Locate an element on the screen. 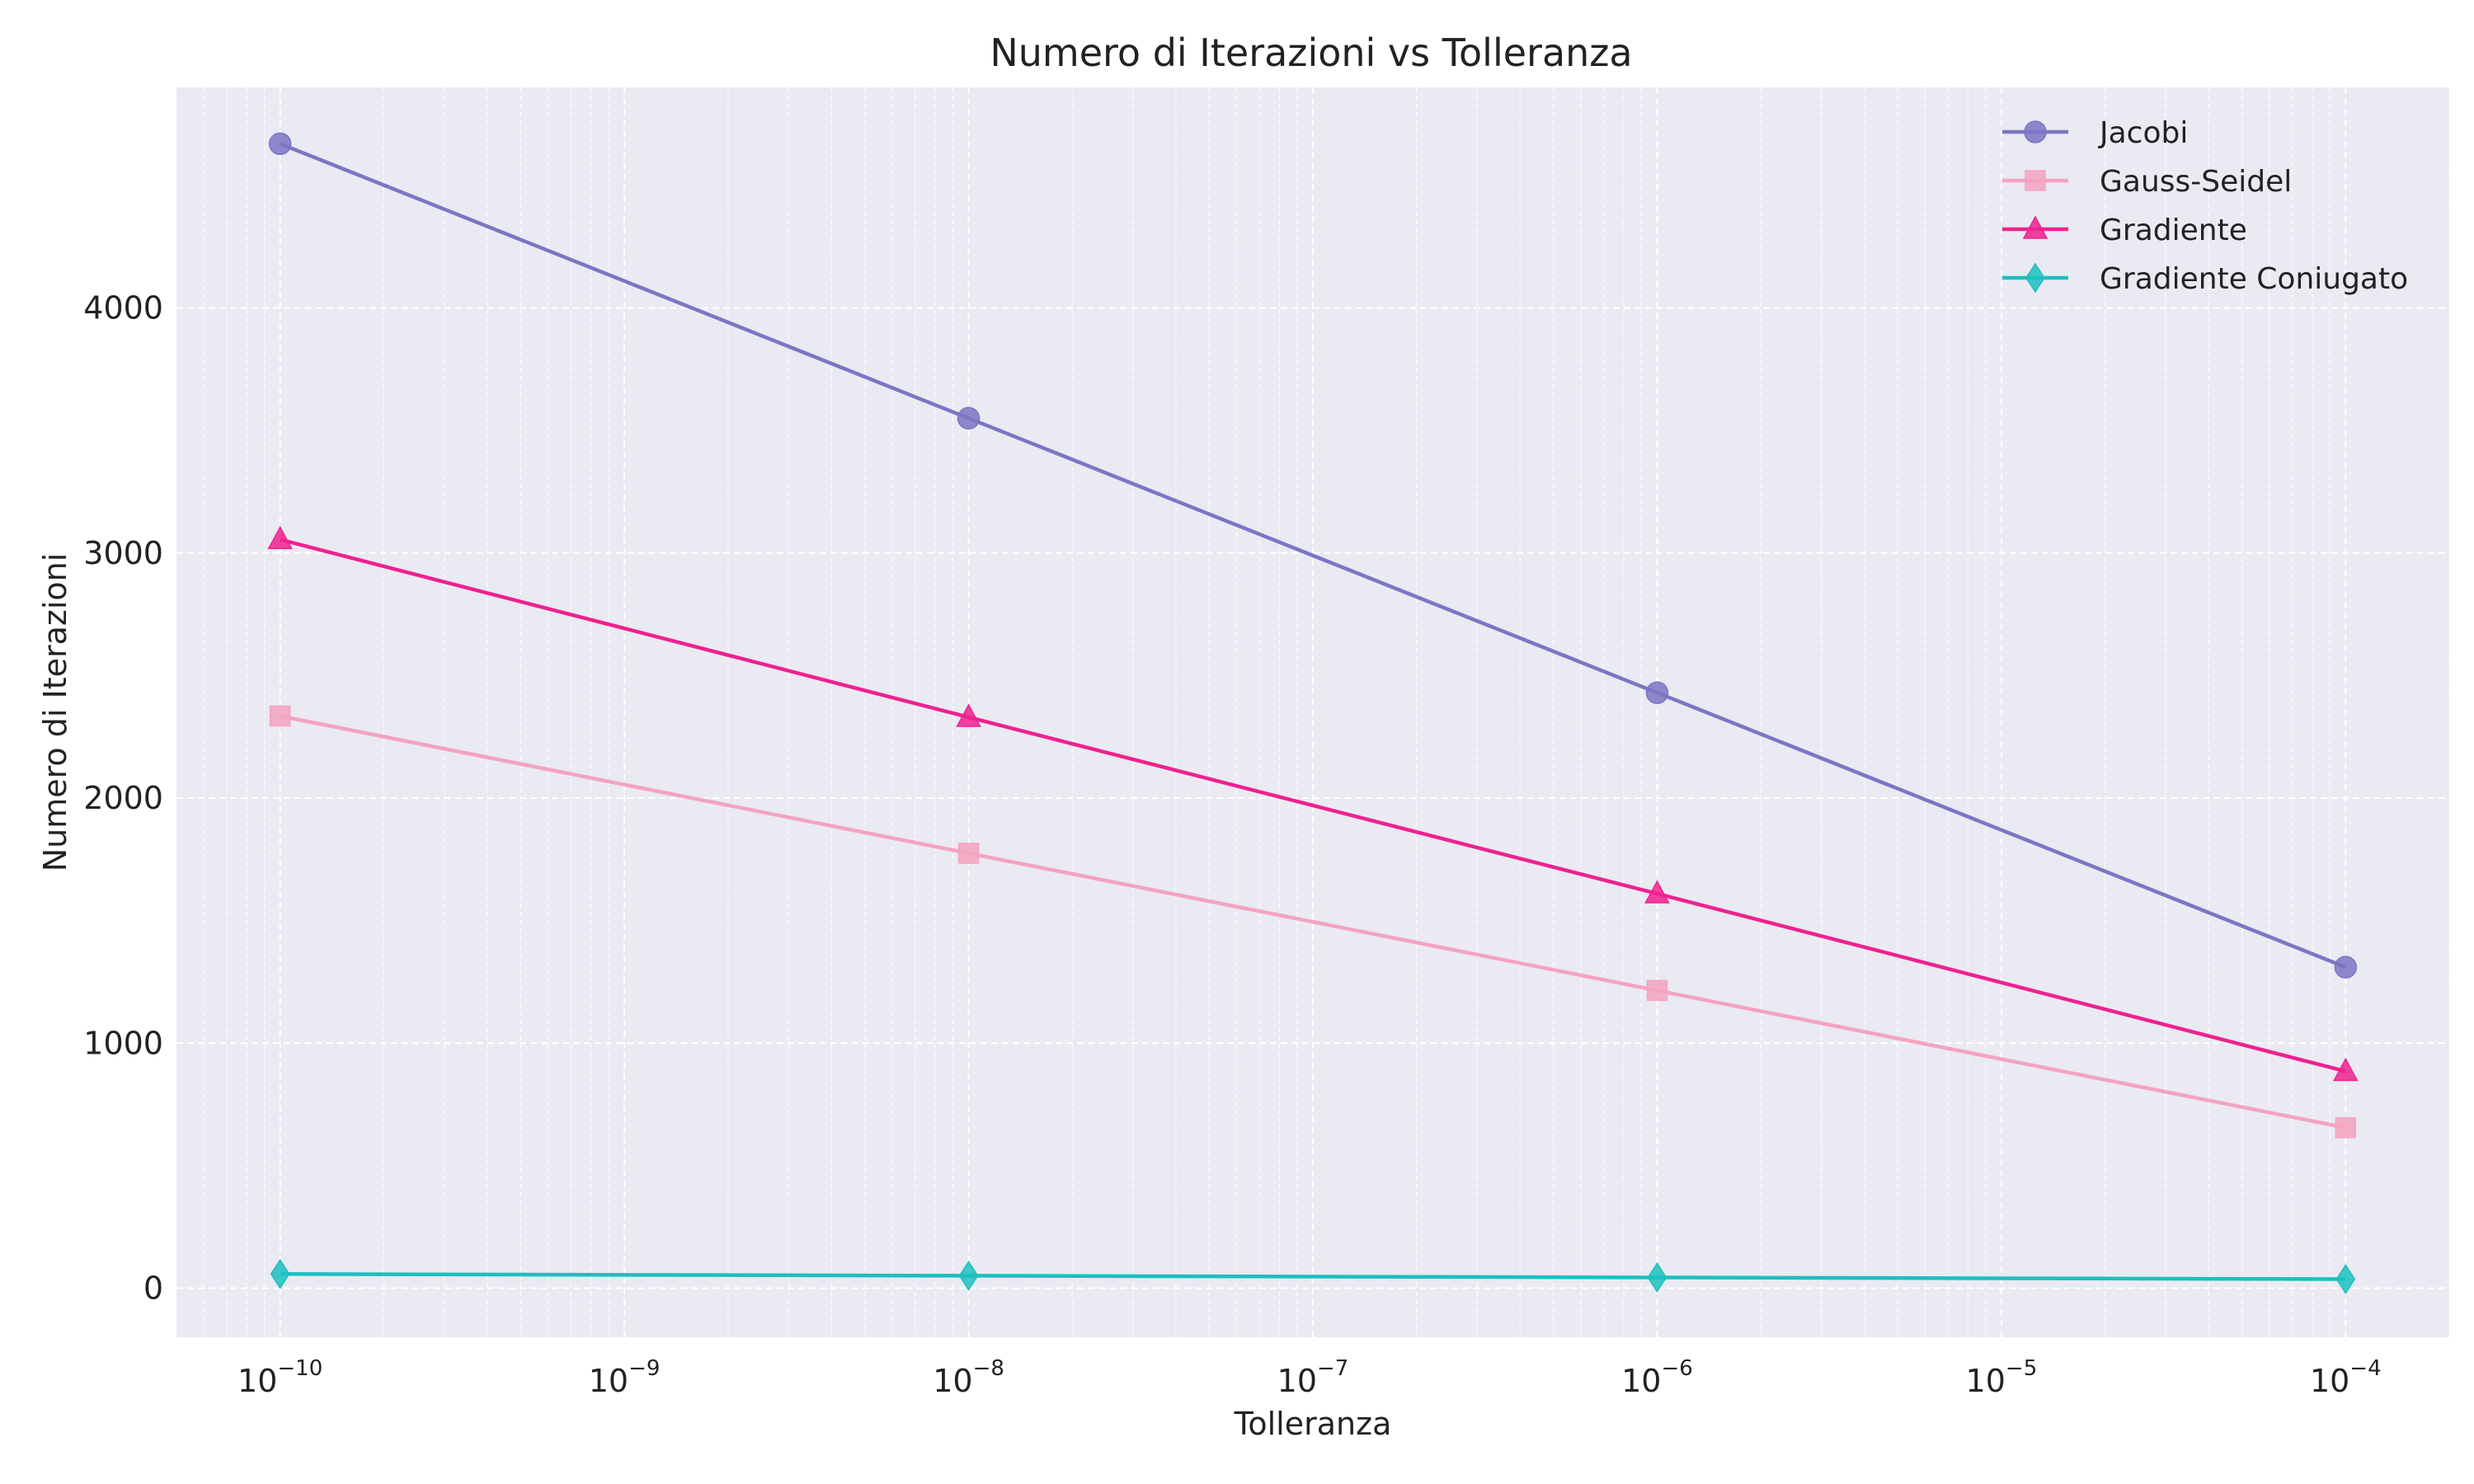 The image size is (2474, 1484). legend-item: Gauss-Seidel is located at coordinates (2147, 182).